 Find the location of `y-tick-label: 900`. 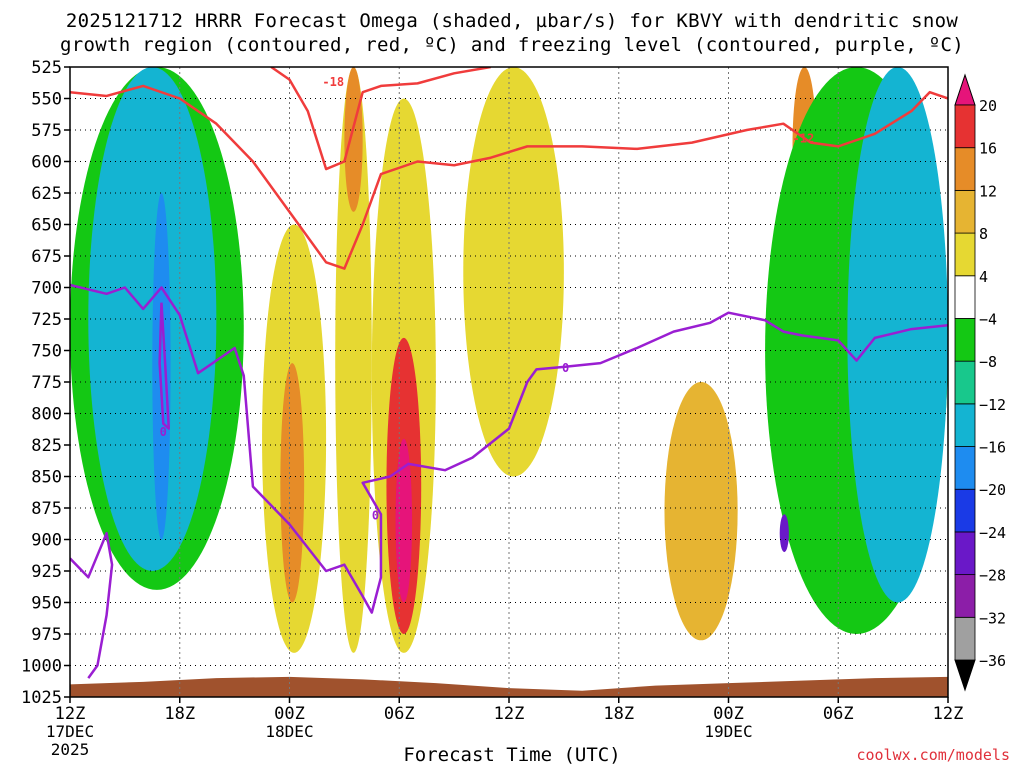

y-tick-label: 900 is located at coordinates (46, 541).